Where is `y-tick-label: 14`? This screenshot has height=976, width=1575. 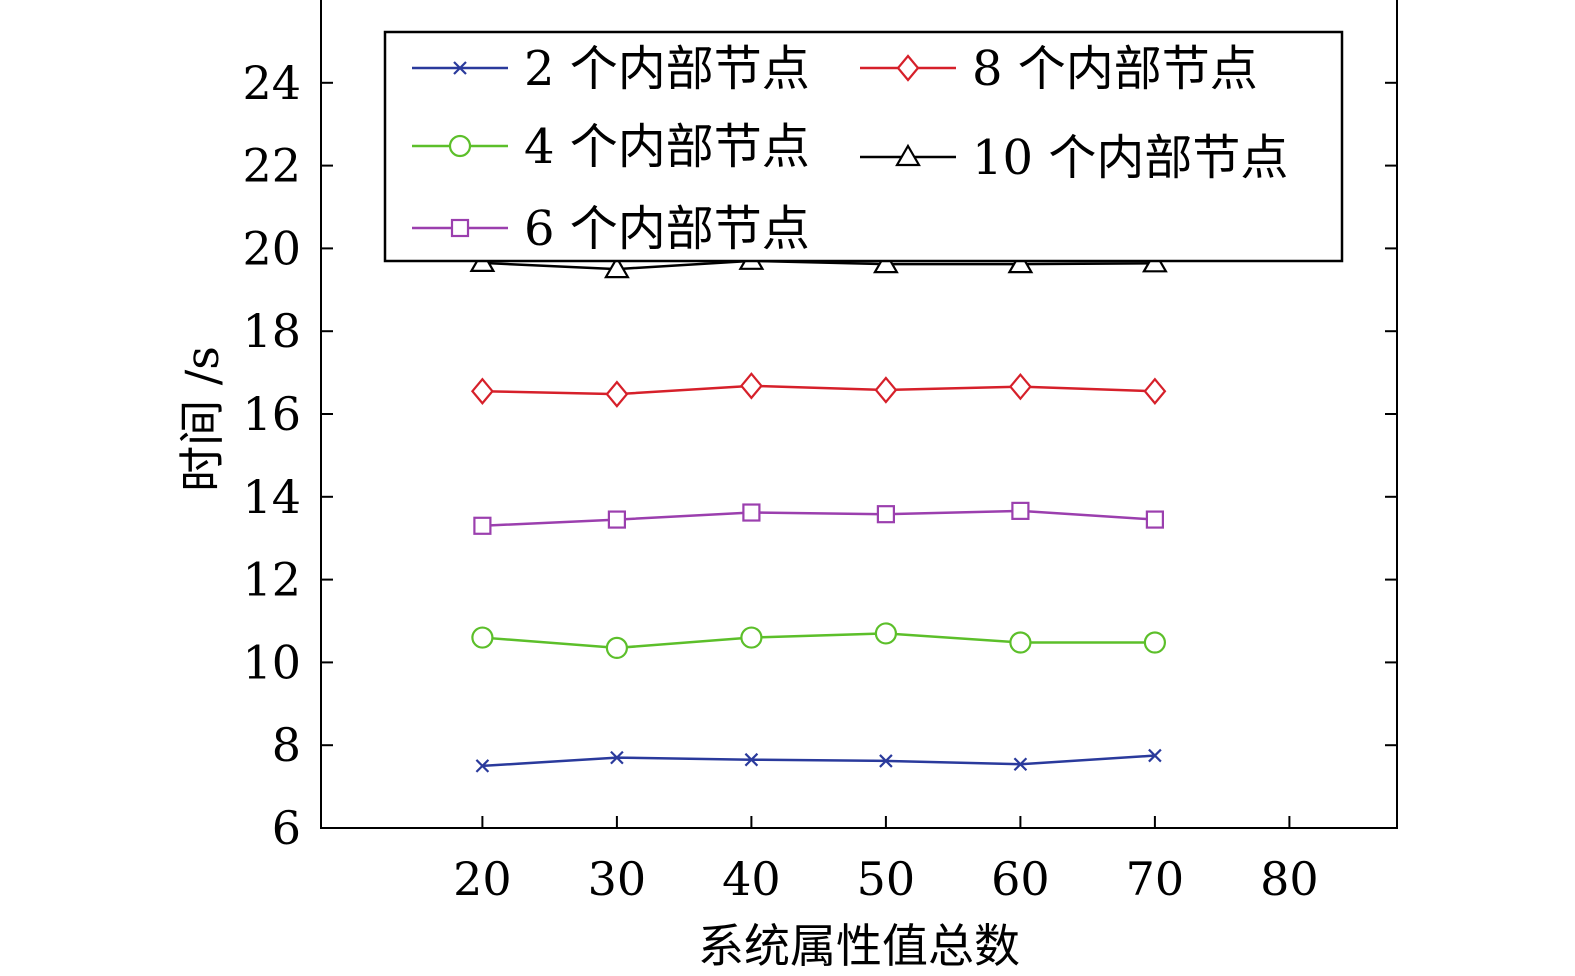
y-tick-label: 14 is located at coordinates (271, 497).